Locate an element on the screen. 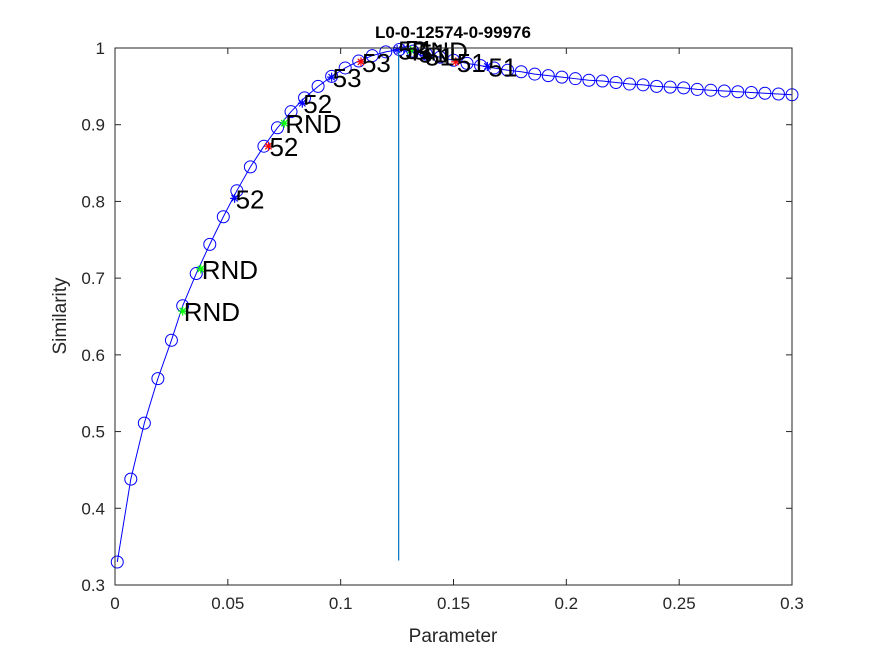 The height and width of the screenshot is (661, 875). y-tick-label: 0.6 is located at coordinates (93, 355).